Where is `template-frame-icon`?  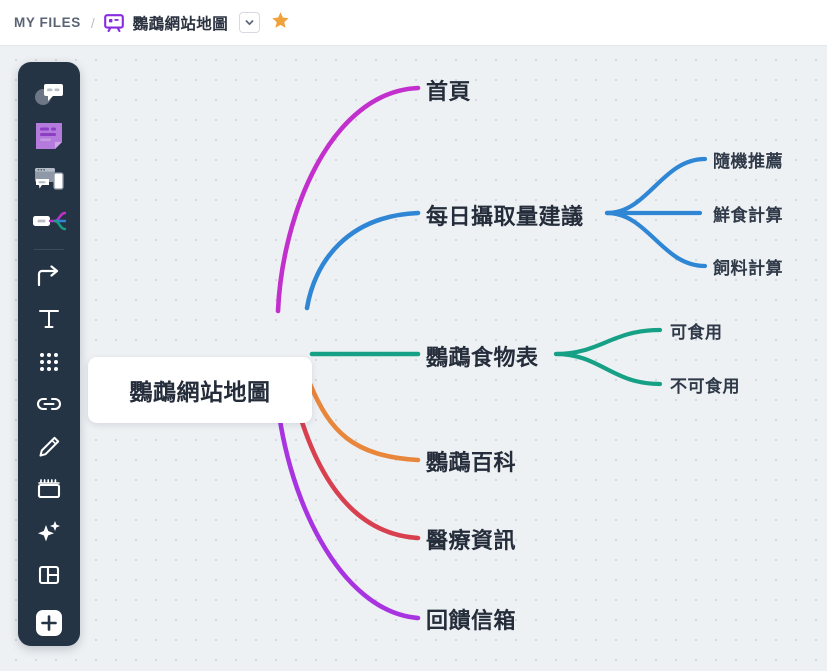
template-frame-icon is located at coordinates (49, 179).